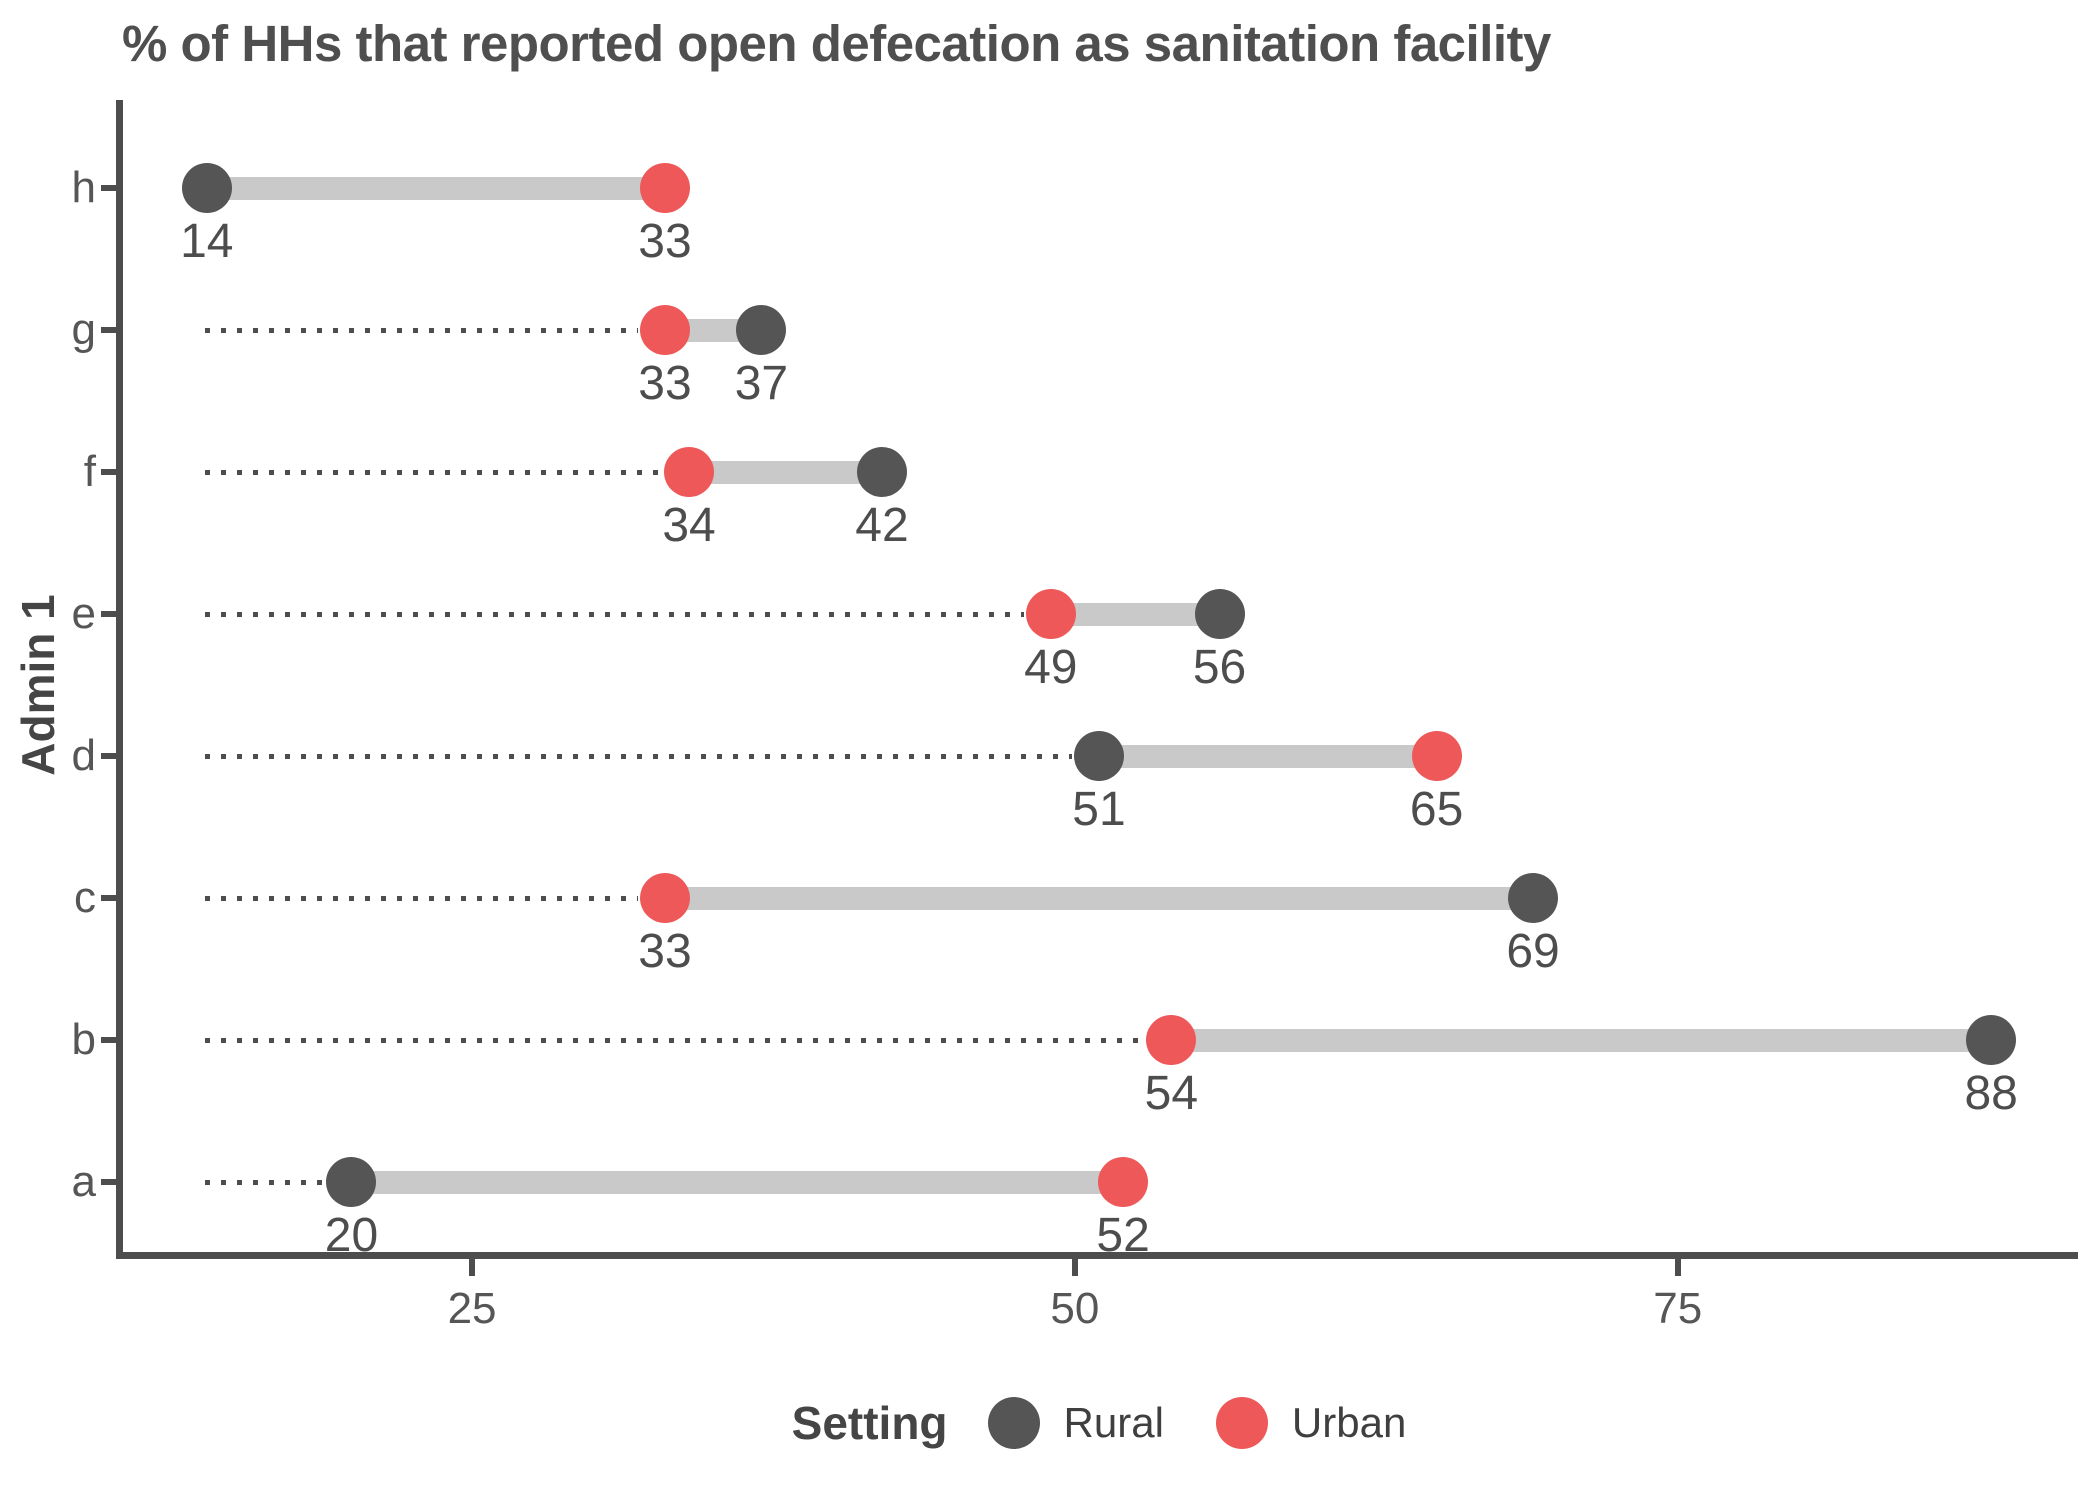 This screenshot has width=2100, height=1500. I want to click on value-label-urban: 54, so click(1171, 1093).